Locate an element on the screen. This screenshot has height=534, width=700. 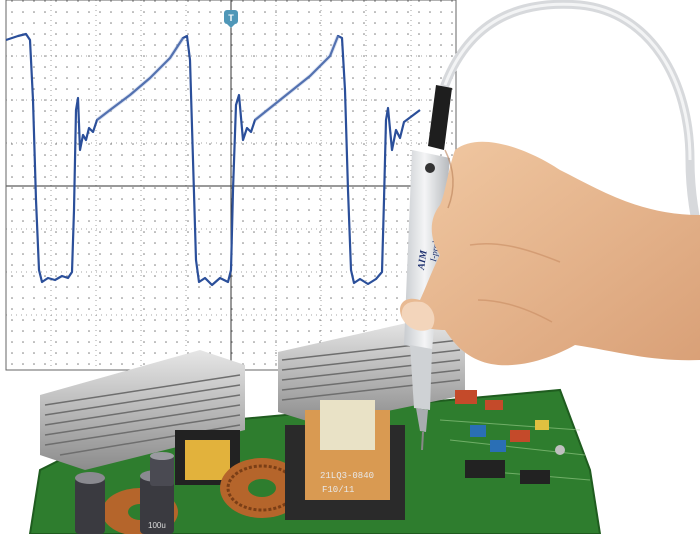
thumb-nail is located at coordinates (418, 316).